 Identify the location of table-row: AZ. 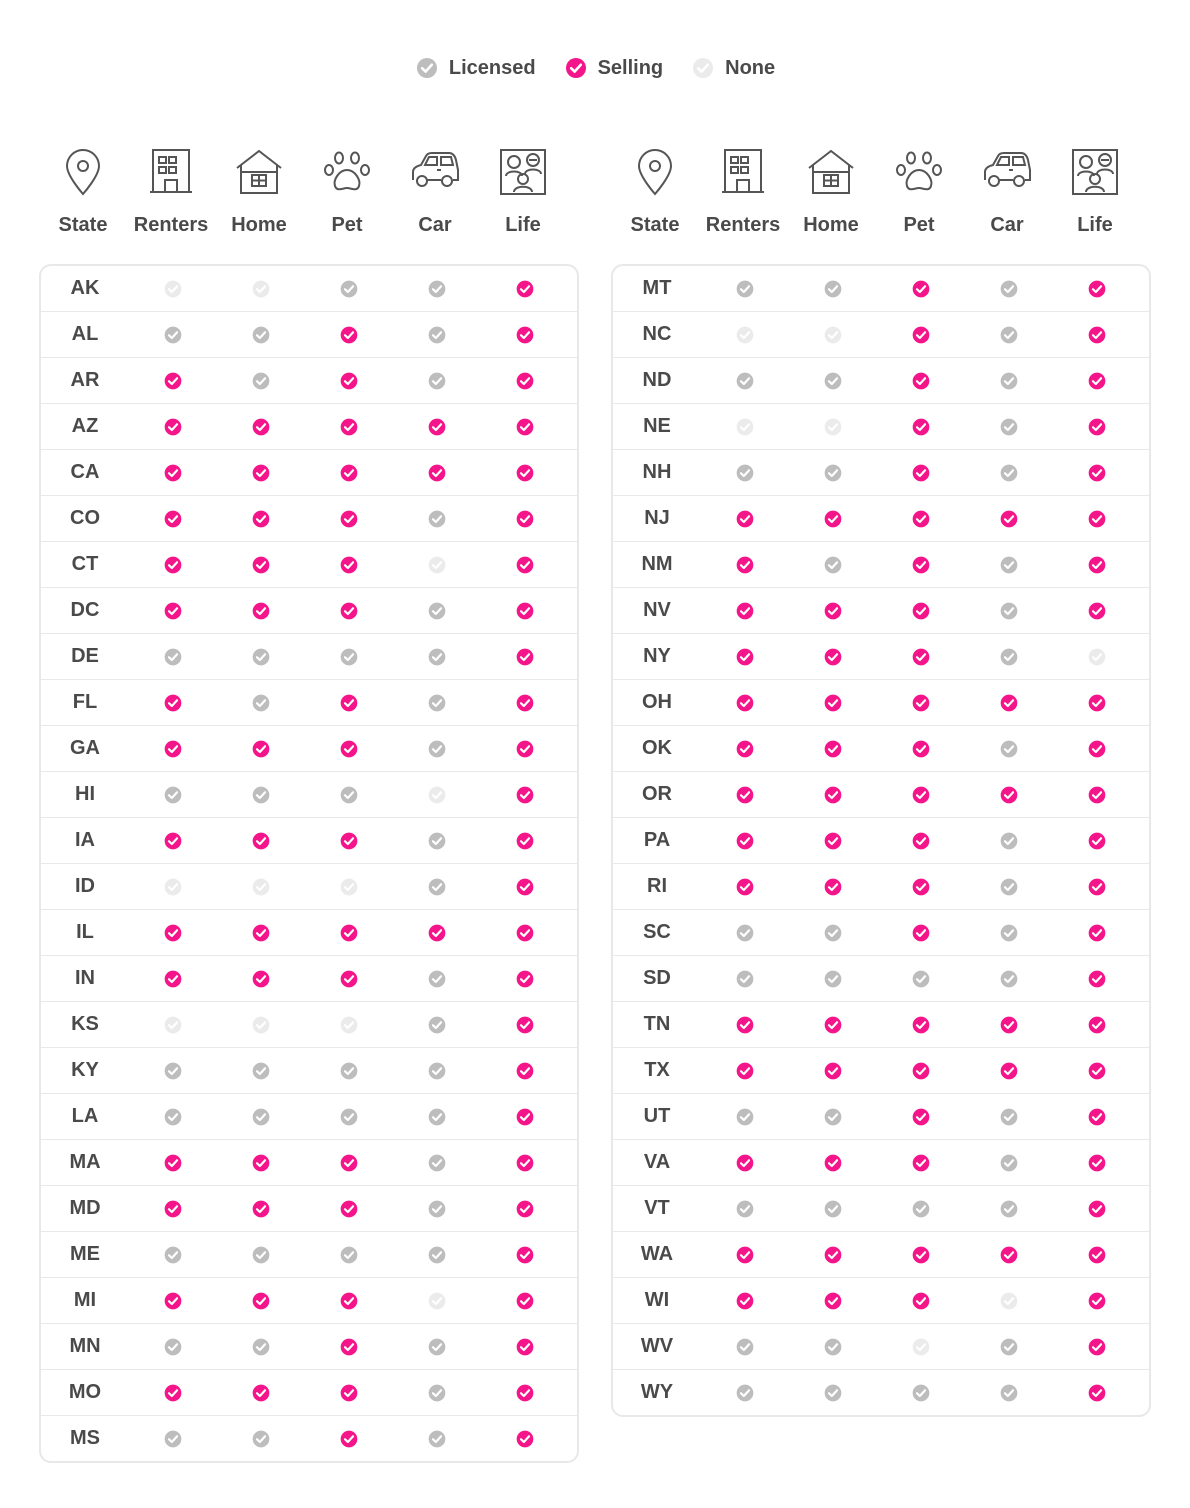
(309, 427).